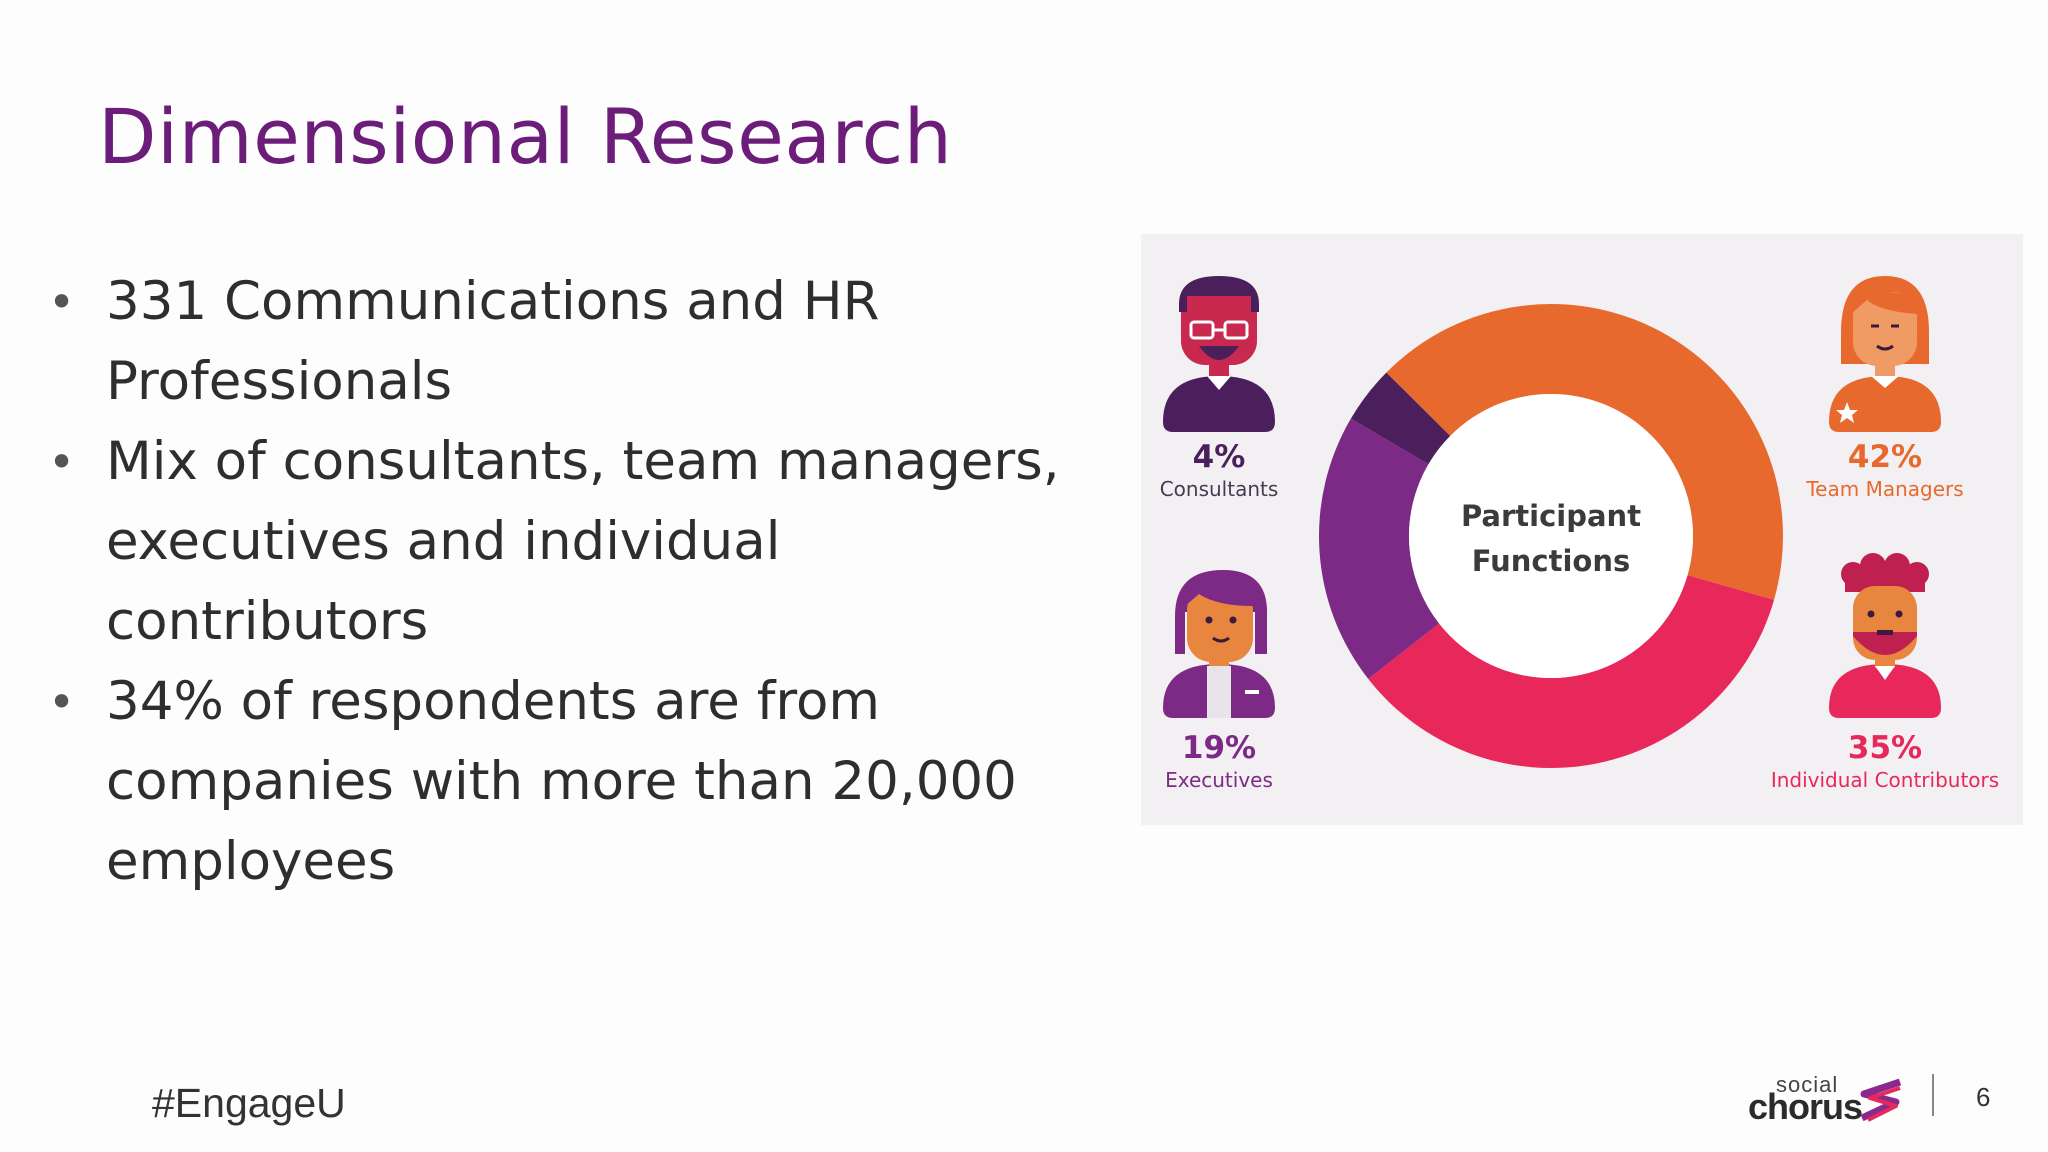  I want to click on socialchorus-logo: social chorus, so click(1828, 1099).